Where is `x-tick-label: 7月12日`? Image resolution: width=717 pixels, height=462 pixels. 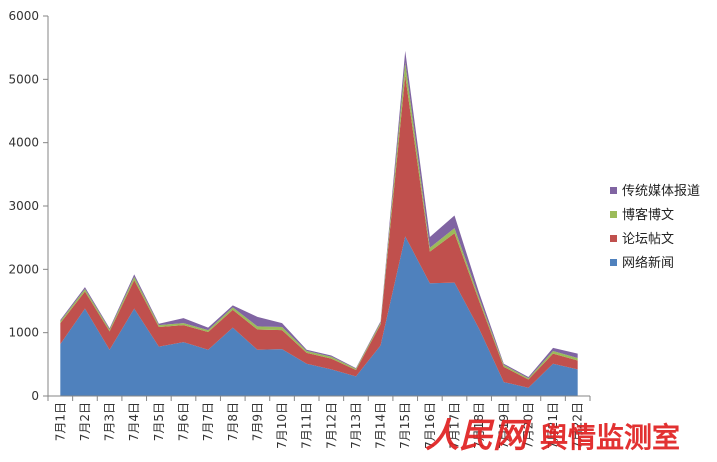 x-tick-label: 7月12日 is located at coordinates (331, 425).